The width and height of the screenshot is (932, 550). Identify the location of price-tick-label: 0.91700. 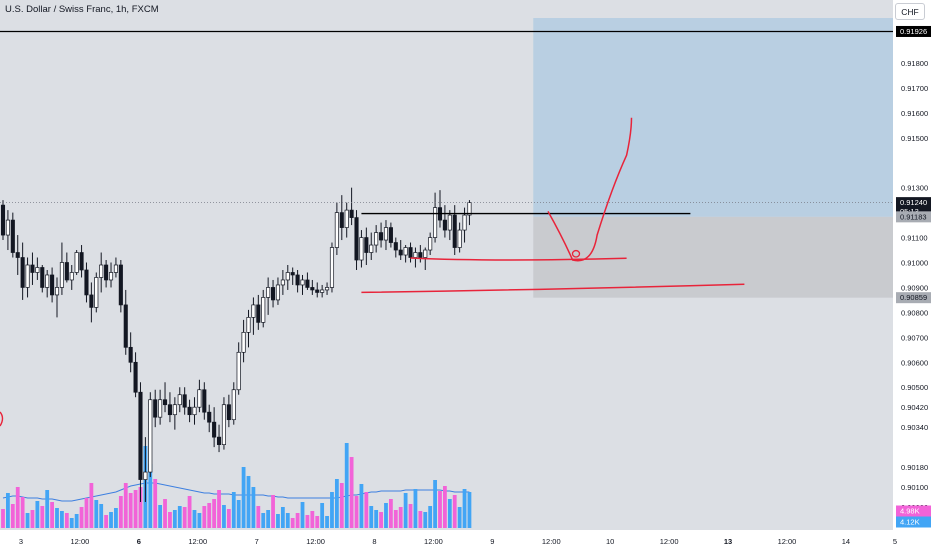
(914, 88).